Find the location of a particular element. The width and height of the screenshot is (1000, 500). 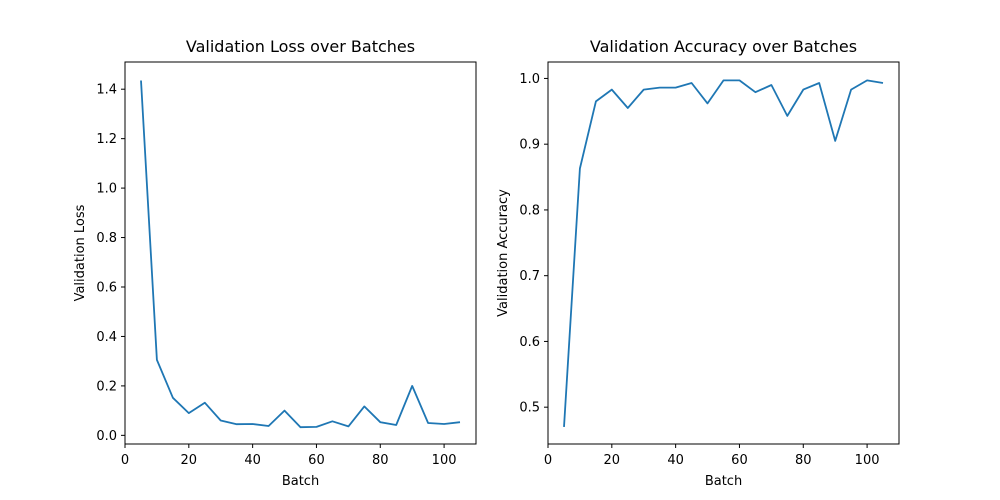

loss-y-tick-label: 0.6 is located at coordinates (106, 287).